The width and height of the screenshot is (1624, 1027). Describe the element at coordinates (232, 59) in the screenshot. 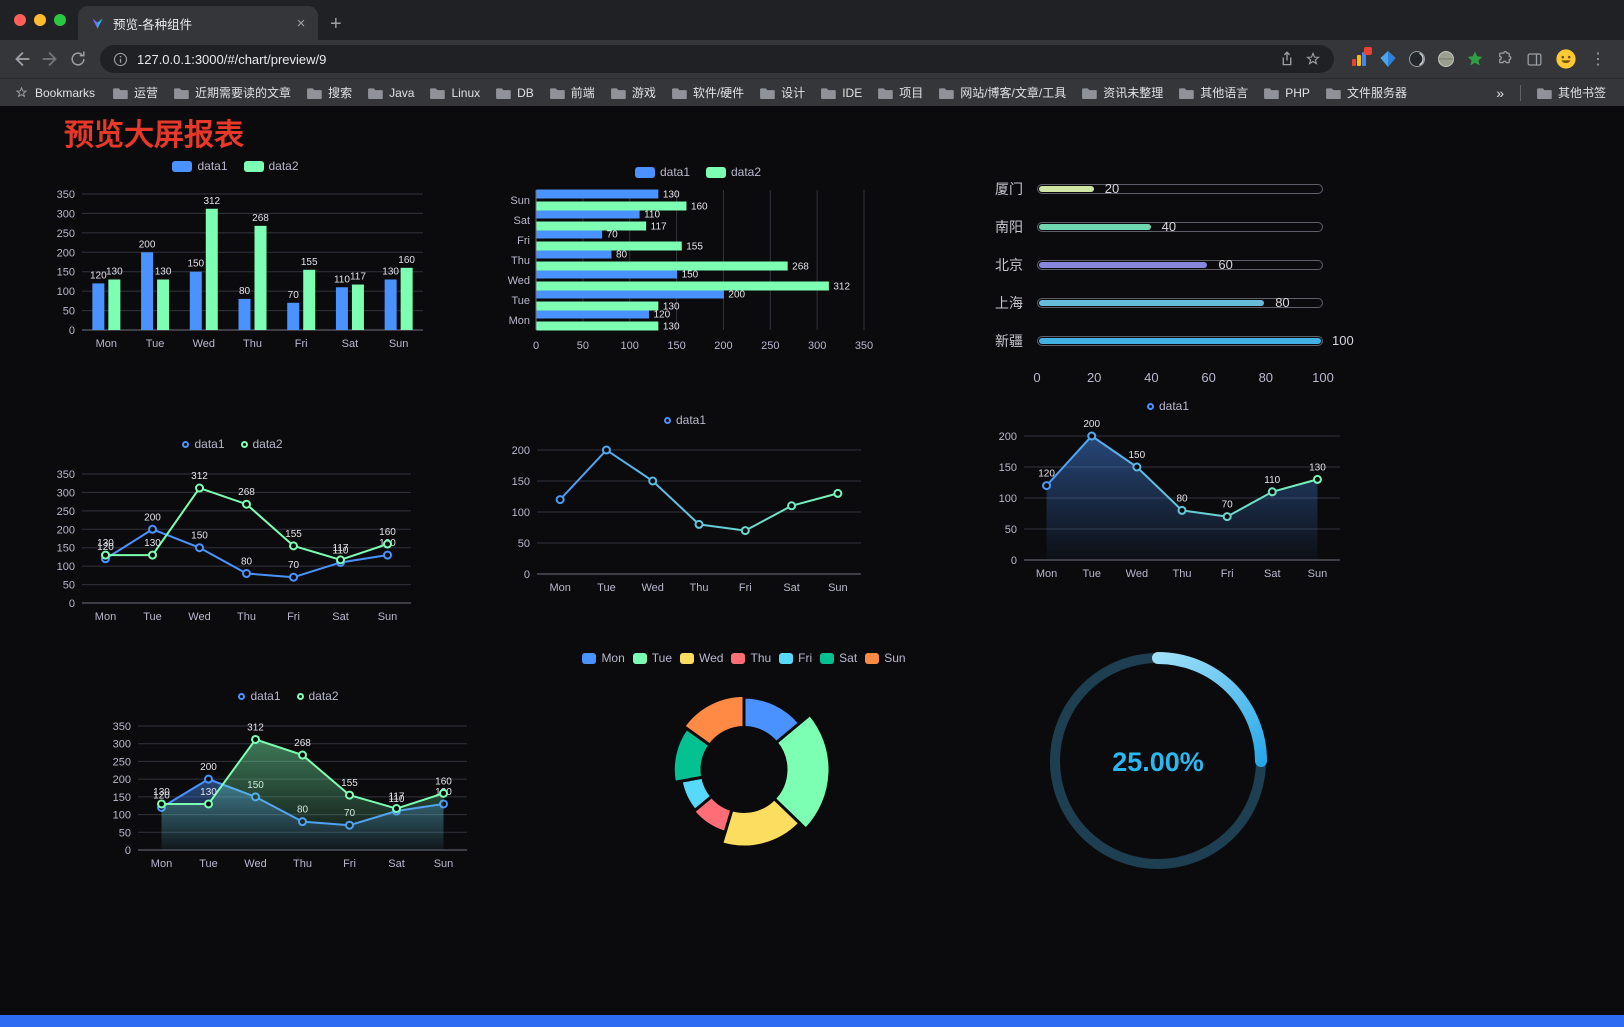

I see `url-text: 127.0.0.1:3000/#/chart/preview/9` at that location.